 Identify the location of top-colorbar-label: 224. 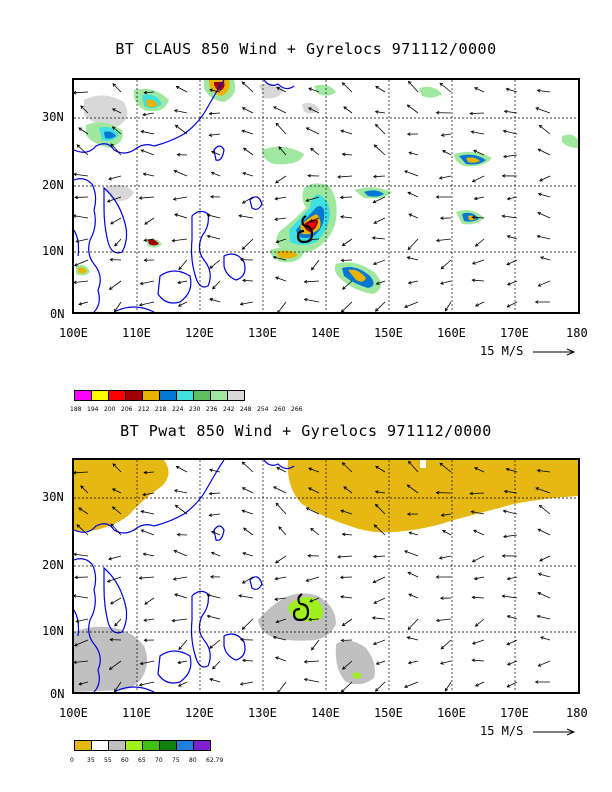
(178, 409).